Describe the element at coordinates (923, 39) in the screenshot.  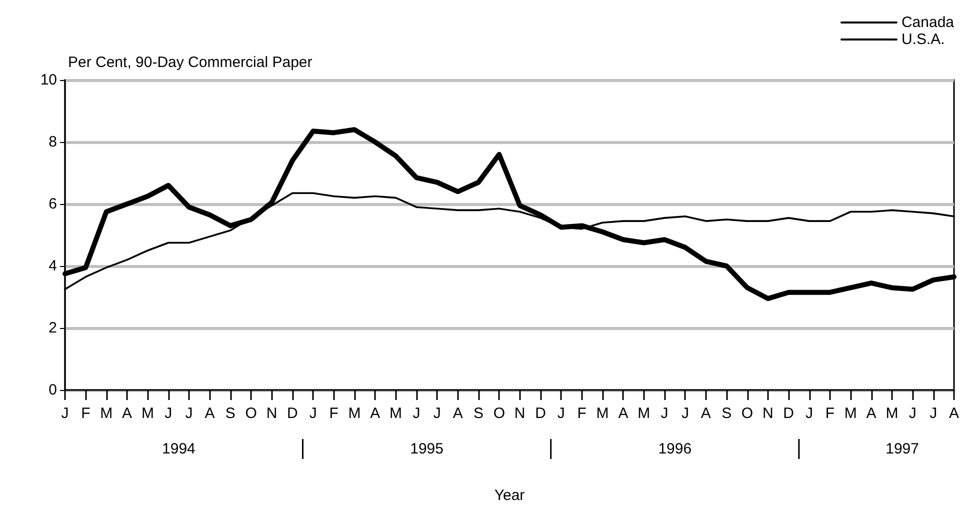
I see `legend-label: U.S.A.` at that location.